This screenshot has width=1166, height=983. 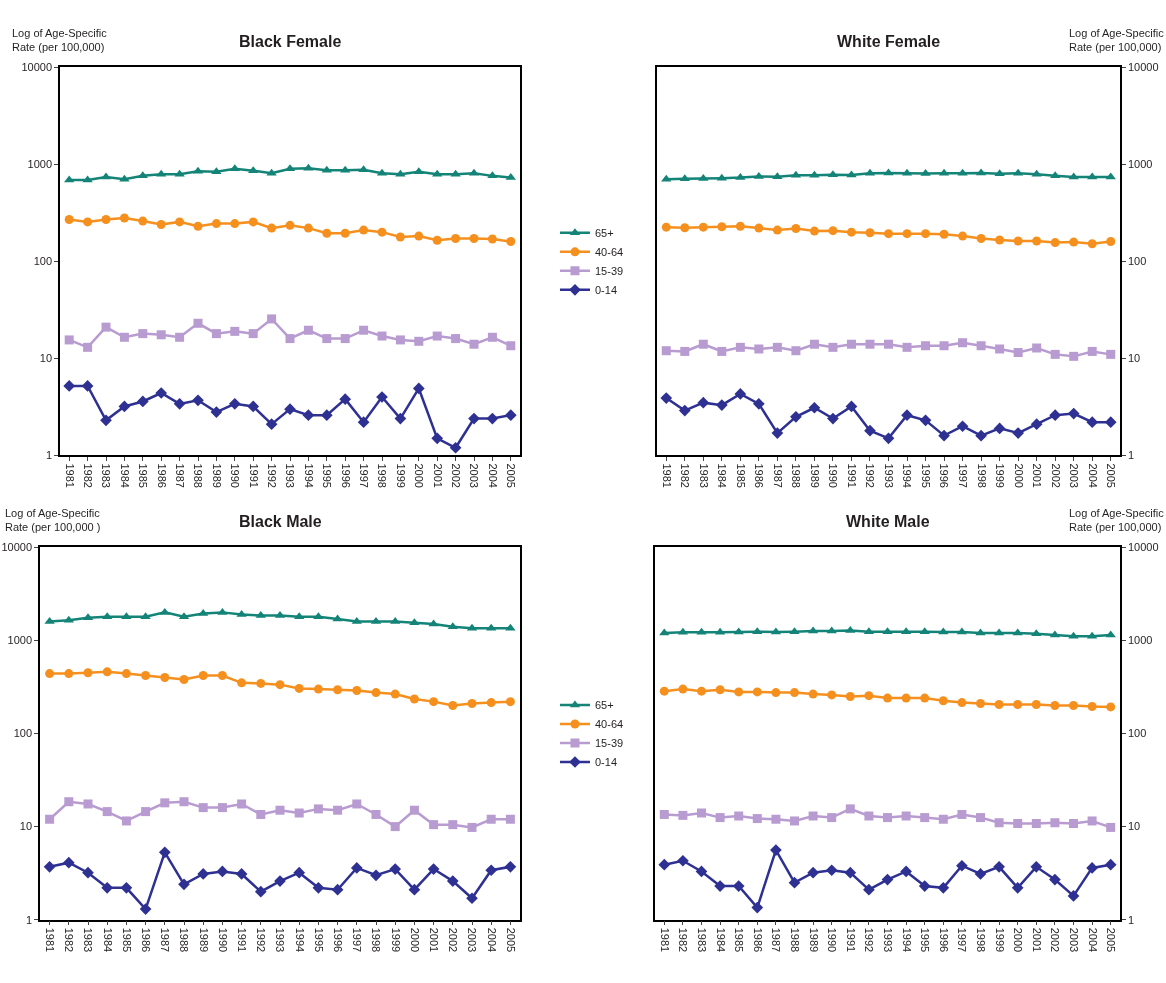 I want to click on x-tick-label: 1993, so click(x=280, y=940).